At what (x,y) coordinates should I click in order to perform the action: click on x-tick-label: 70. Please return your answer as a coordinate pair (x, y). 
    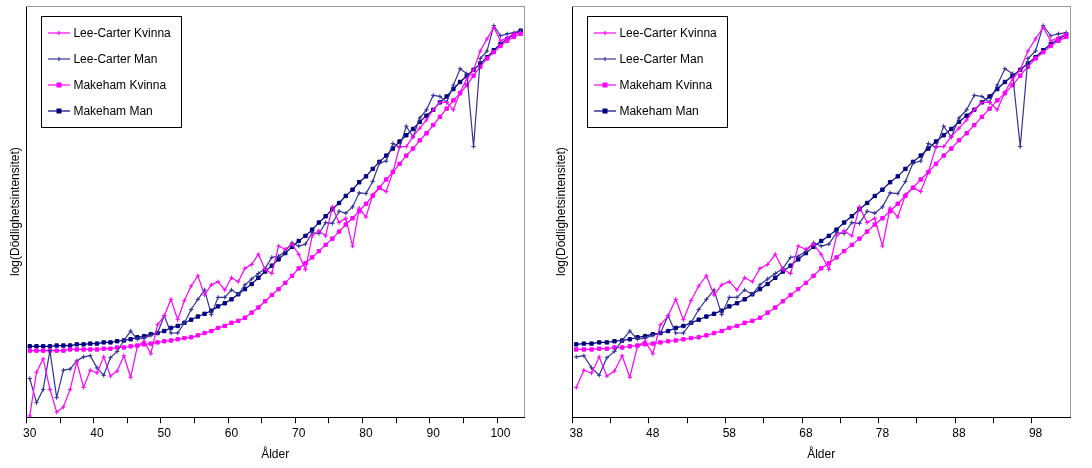
    Looking at the image, I should click on (299, 432).